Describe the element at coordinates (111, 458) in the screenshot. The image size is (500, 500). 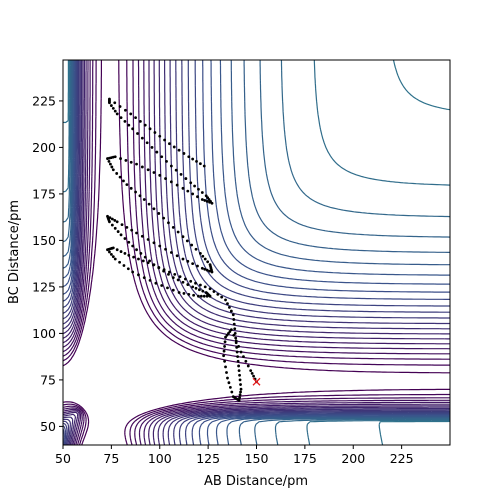
I see `x-tick-label: 75` at that location.